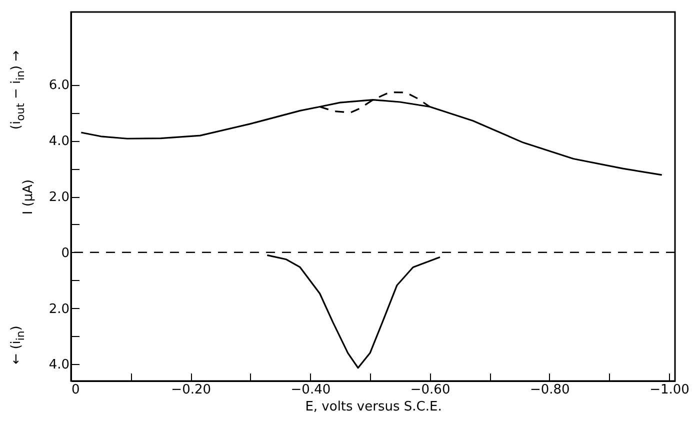 This screenshot has height=427, width=694. I want to click on x-tick-label: −0.40, so click(310, 390).